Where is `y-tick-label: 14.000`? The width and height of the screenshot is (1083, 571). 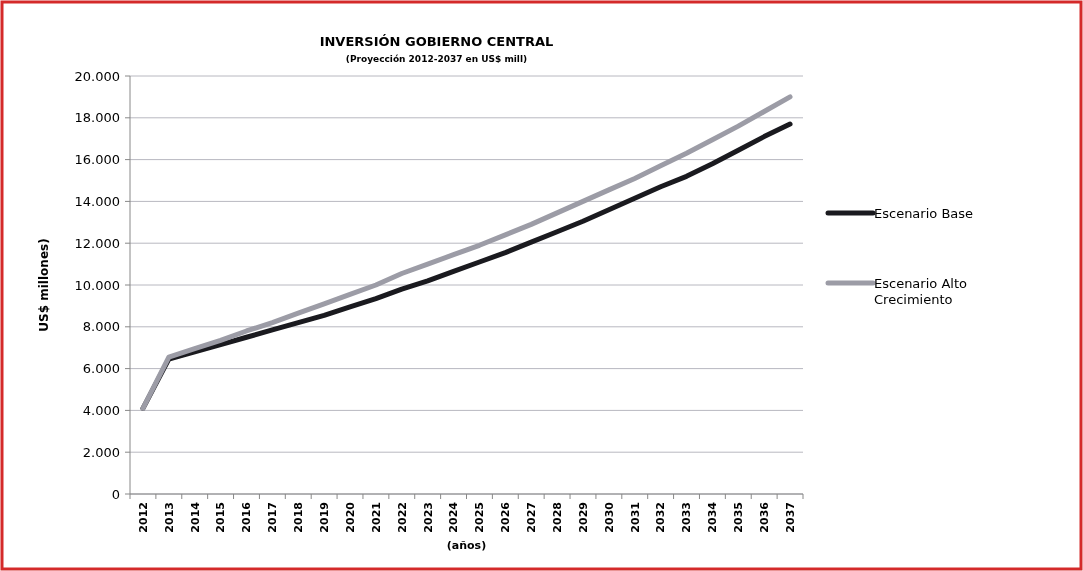
y-tick-label: 14.000 is located at coordinates (97, 201).